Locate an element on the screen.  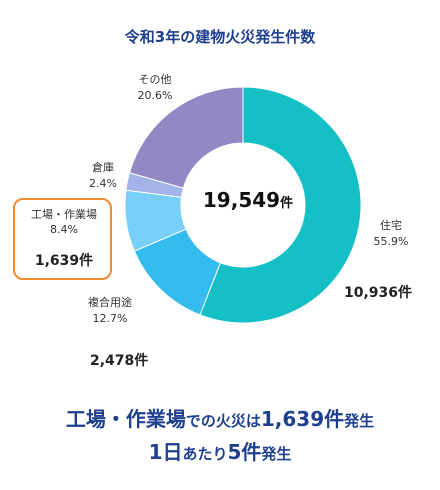
footer-daily-count: 5件 is located at coordinates (244, 452).